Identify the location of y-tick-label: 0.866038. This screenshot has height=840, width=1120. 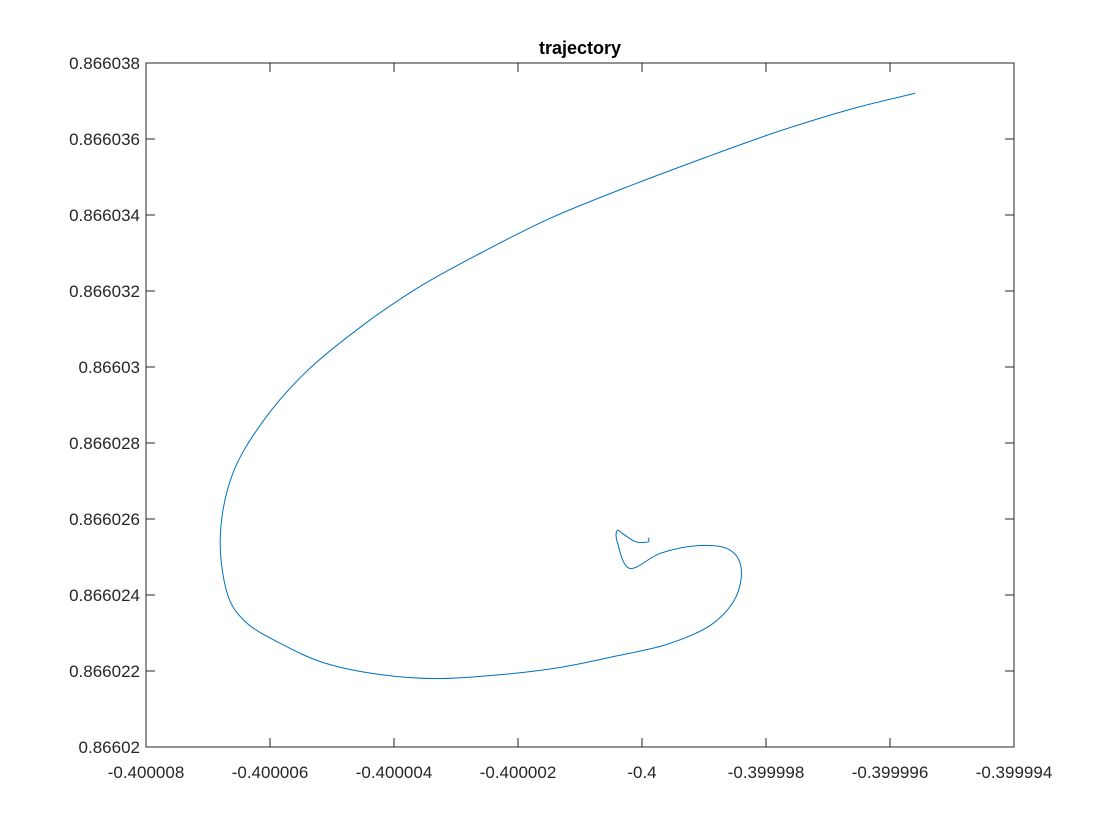
(104, 63).